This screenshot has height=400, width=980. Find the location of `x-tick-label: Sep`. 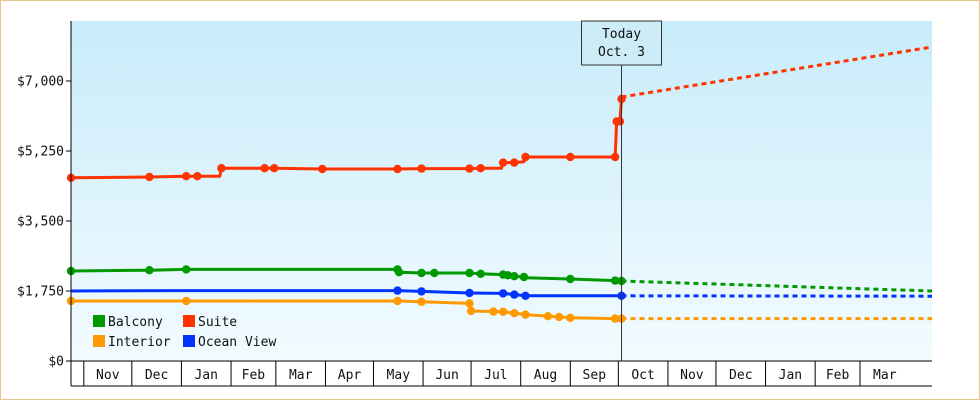

x-tick-label: Sep is located at coordinates (595, 375).